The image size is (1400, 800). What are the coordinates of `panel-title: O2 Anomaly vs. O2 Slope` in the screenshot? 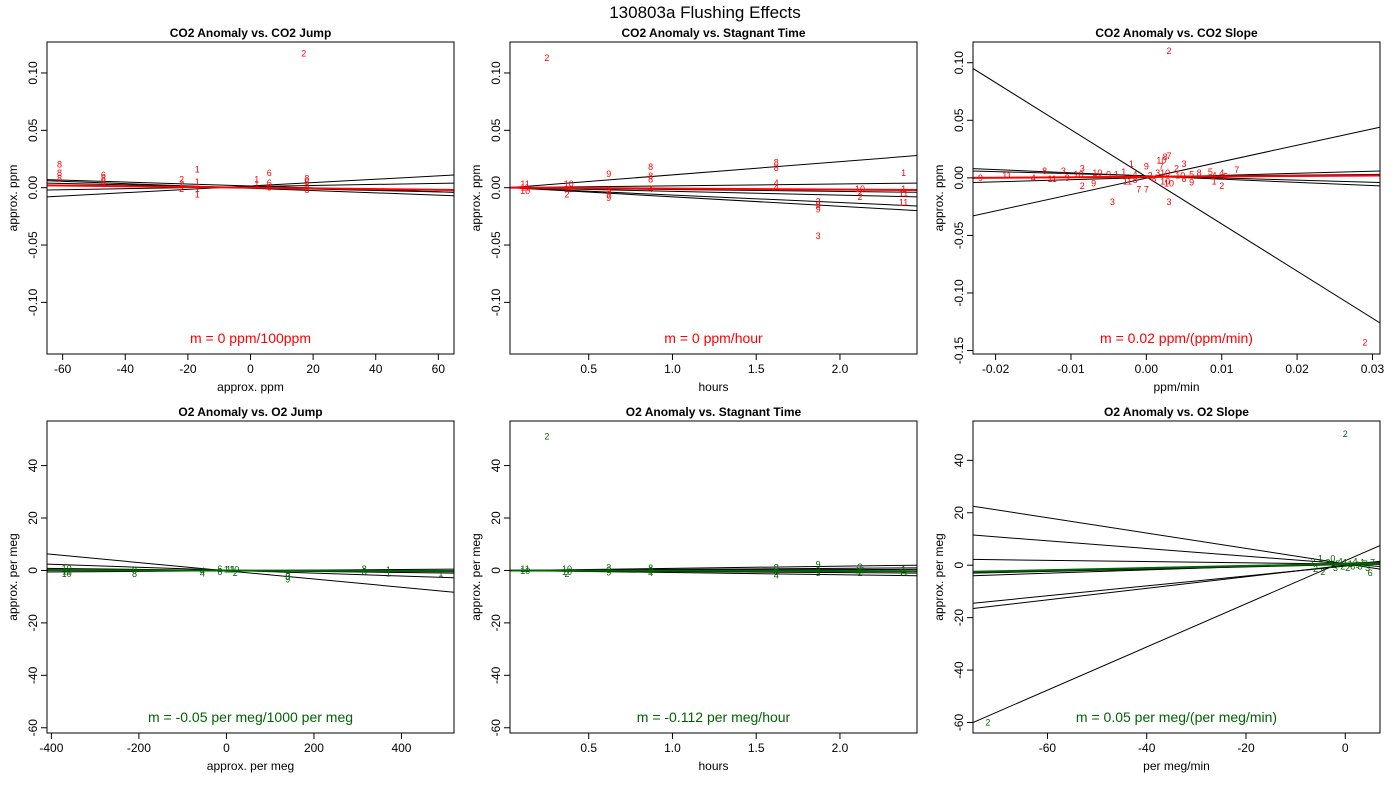 It's located at (1176, 412).